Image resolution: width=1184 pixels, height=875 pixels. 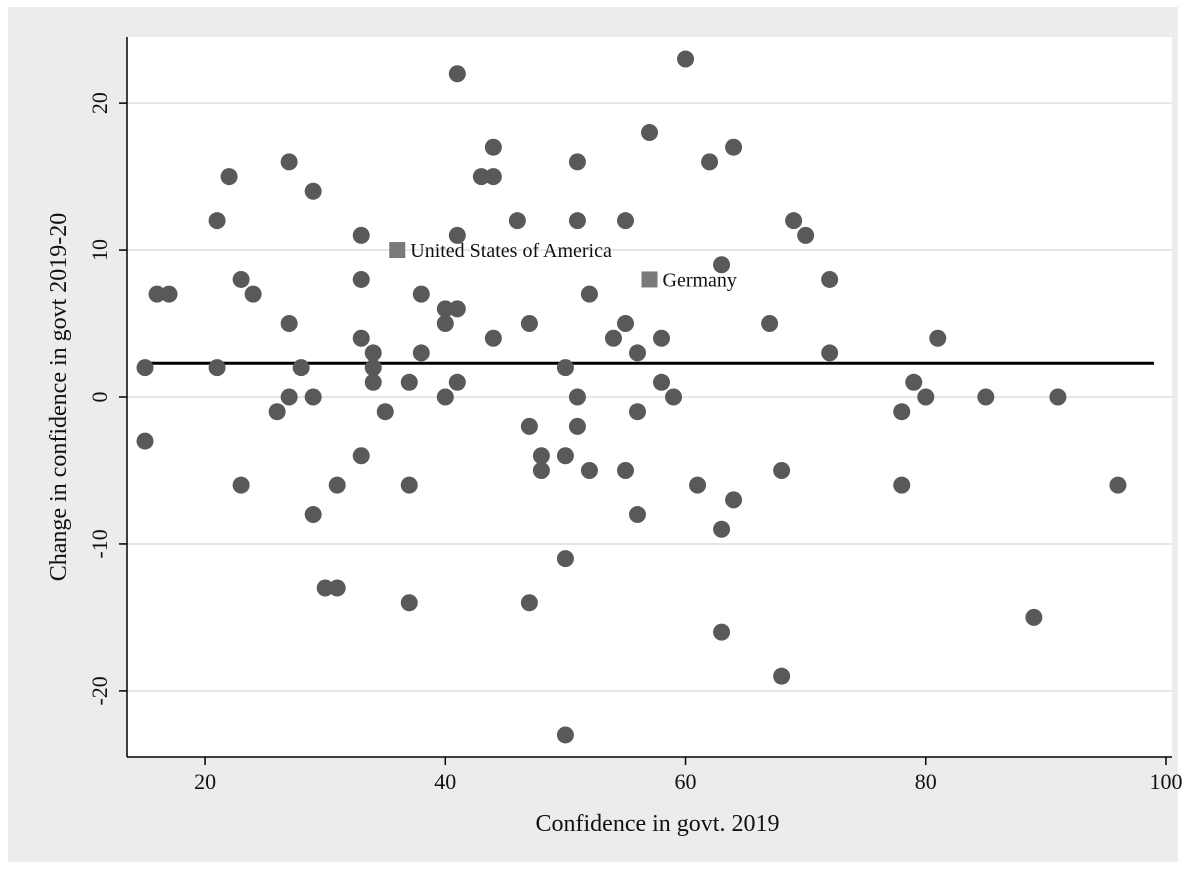 I want to click on point-label: United States of America, so click(x=511, y=251).